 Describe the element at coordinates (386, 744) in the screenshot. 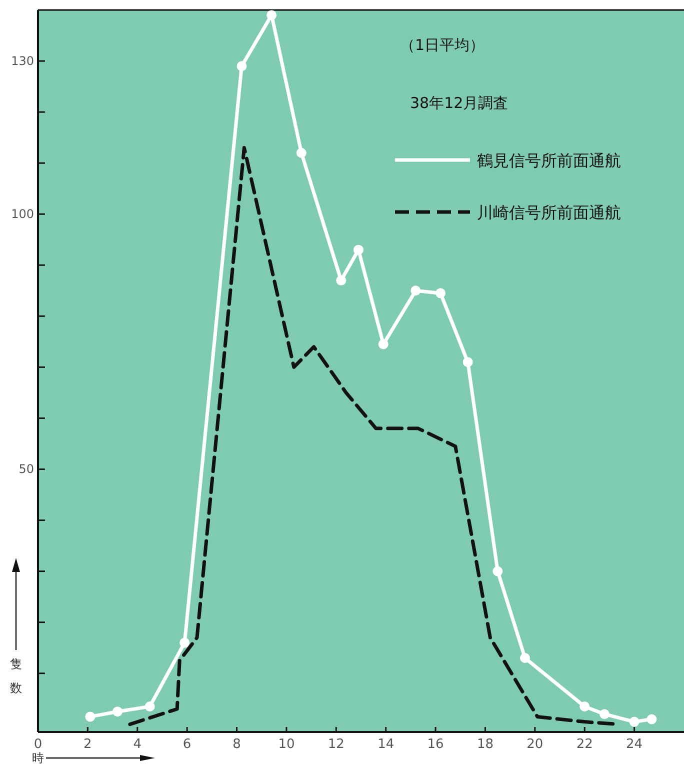

I see `x-tick-label: 14` at that location.